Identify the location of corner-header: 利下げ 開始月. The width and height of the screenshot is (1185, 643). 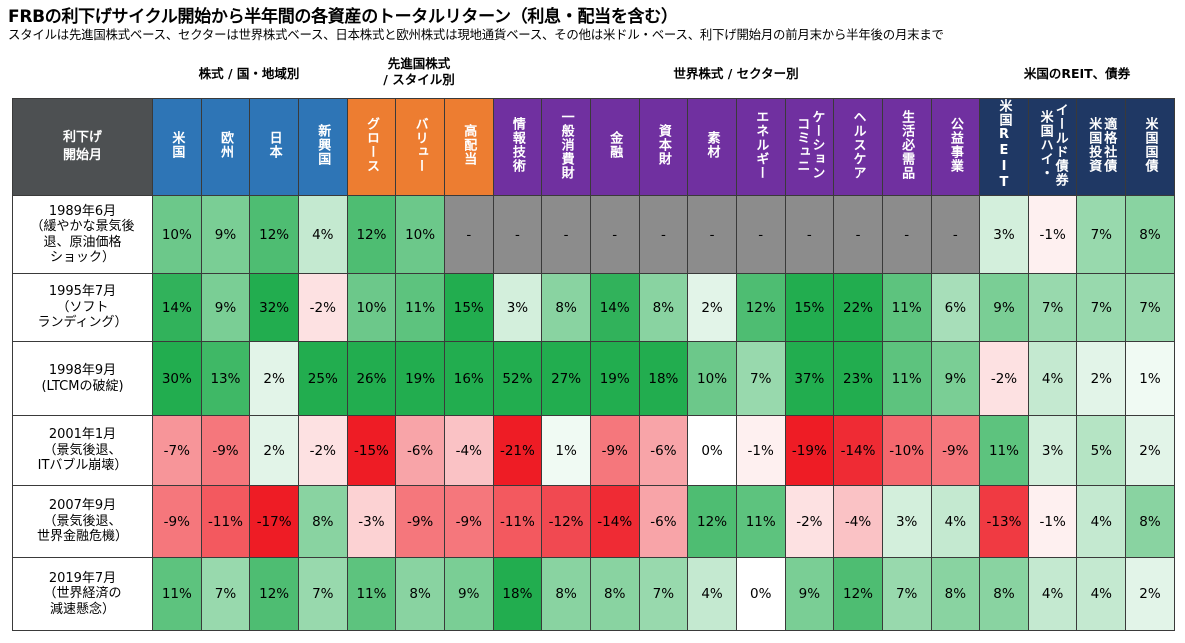
(82, 147).